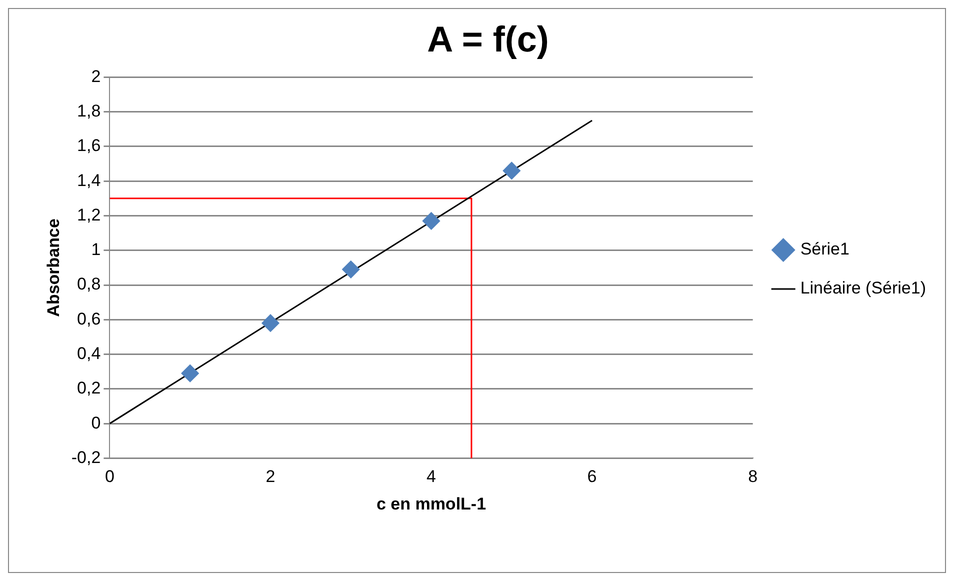 This screenshot has width=956, height=579. Describe the element at coordinates (431, 504) in the screenshot. I see `x-axis-title: c en mmolL-1` at that location.